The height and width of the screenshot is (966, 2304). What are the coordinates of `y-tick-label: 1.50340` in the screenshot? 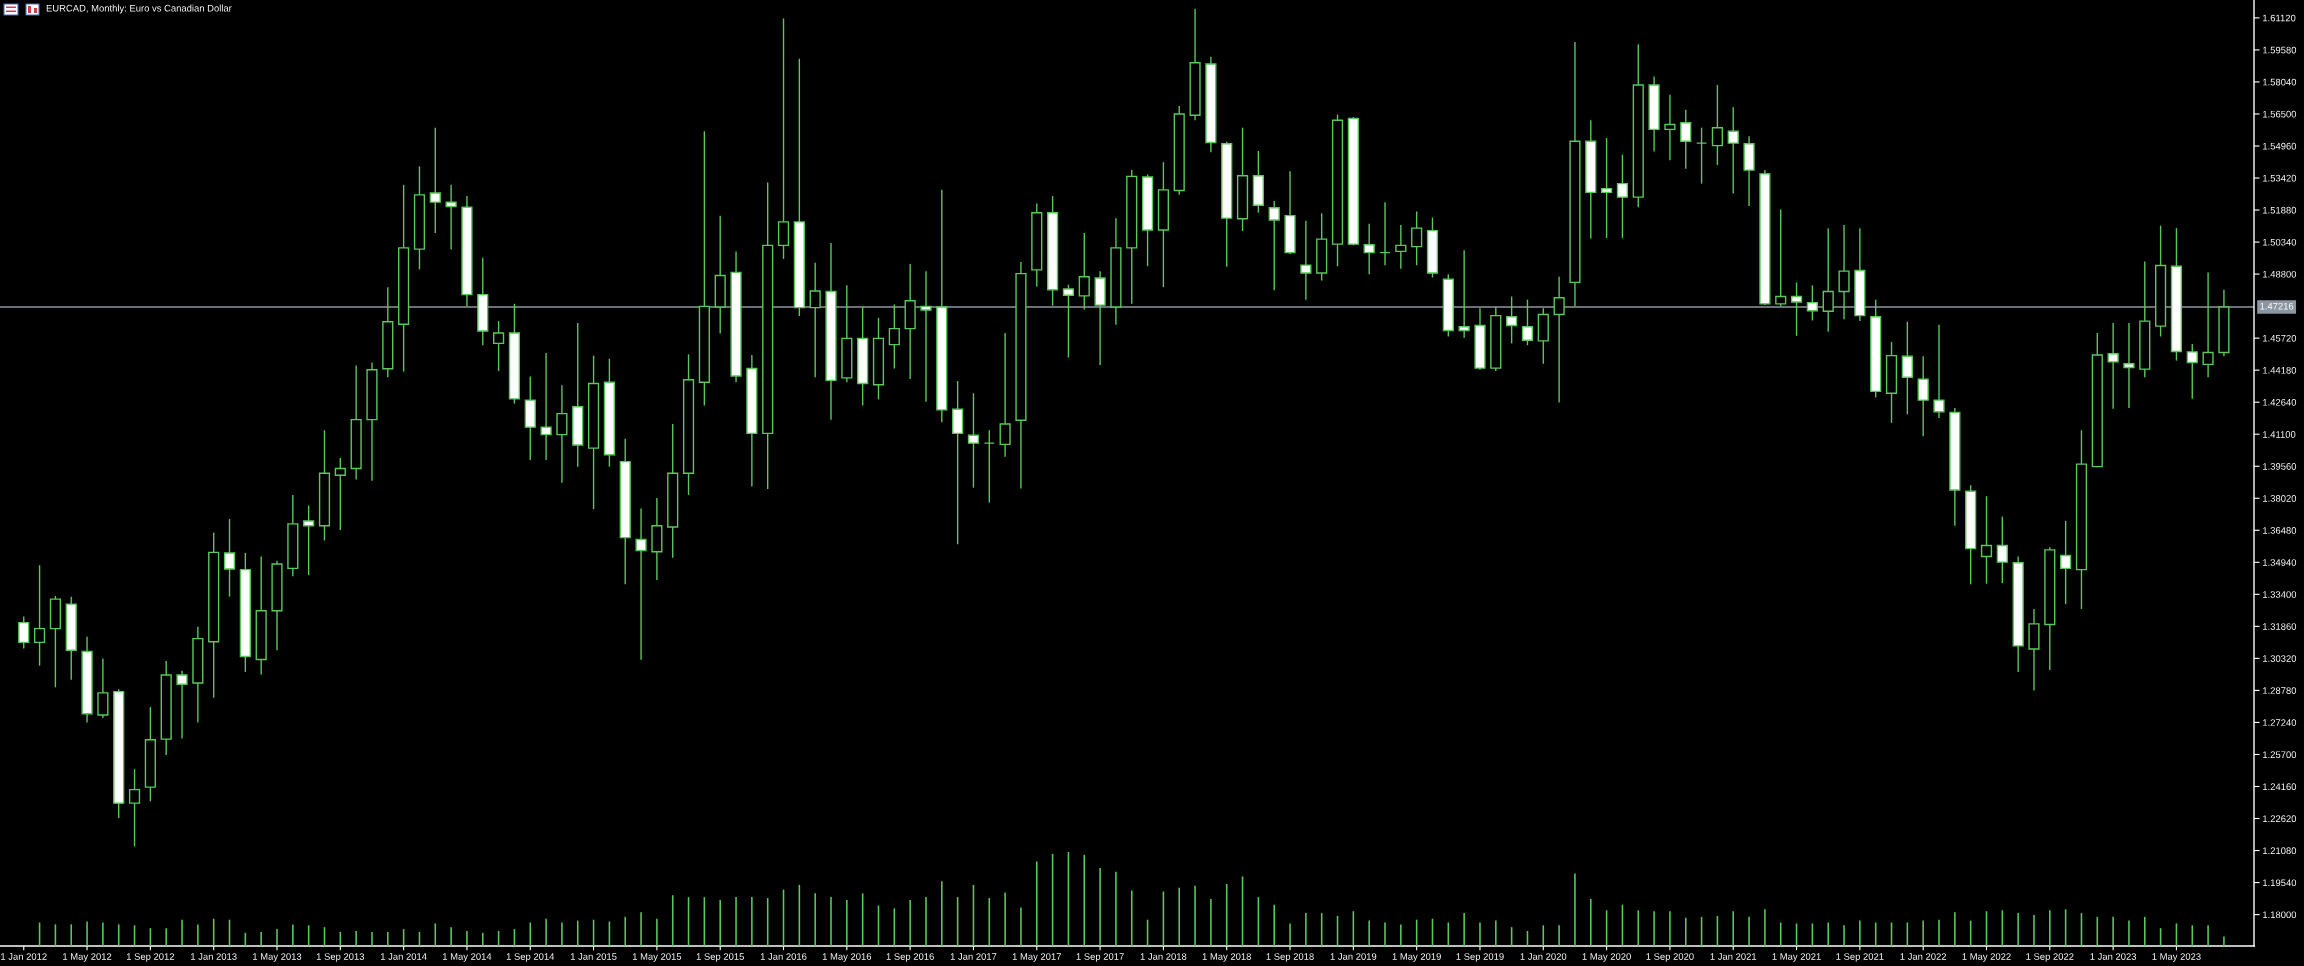 It's located at (2280, 242).